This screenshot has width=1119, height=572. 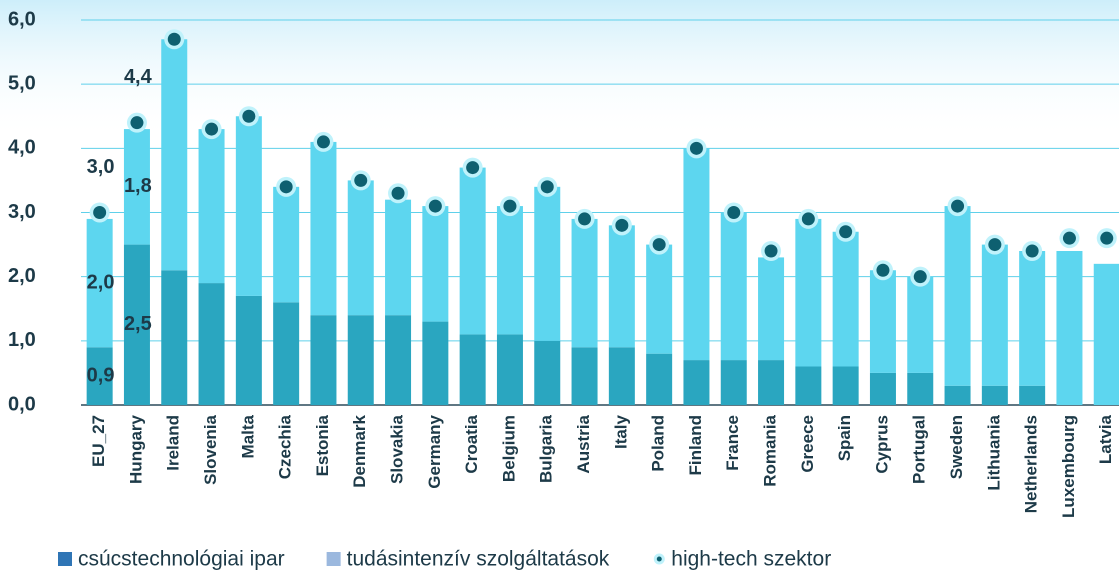 I want to click on x-tick-label: Lithuania, so click(x=993, y=452).